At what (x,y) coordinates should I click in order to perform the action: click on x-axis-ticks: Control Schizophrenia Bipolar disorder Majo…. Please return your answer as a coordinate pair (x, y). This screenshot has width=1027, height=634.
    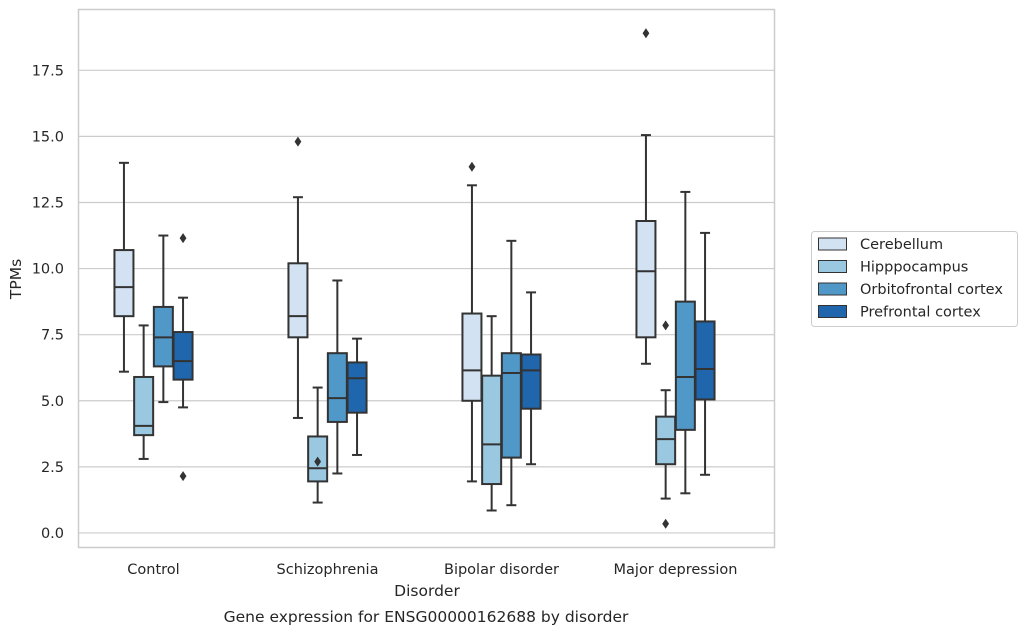
    Looking at the image, I should click on (432, 570).